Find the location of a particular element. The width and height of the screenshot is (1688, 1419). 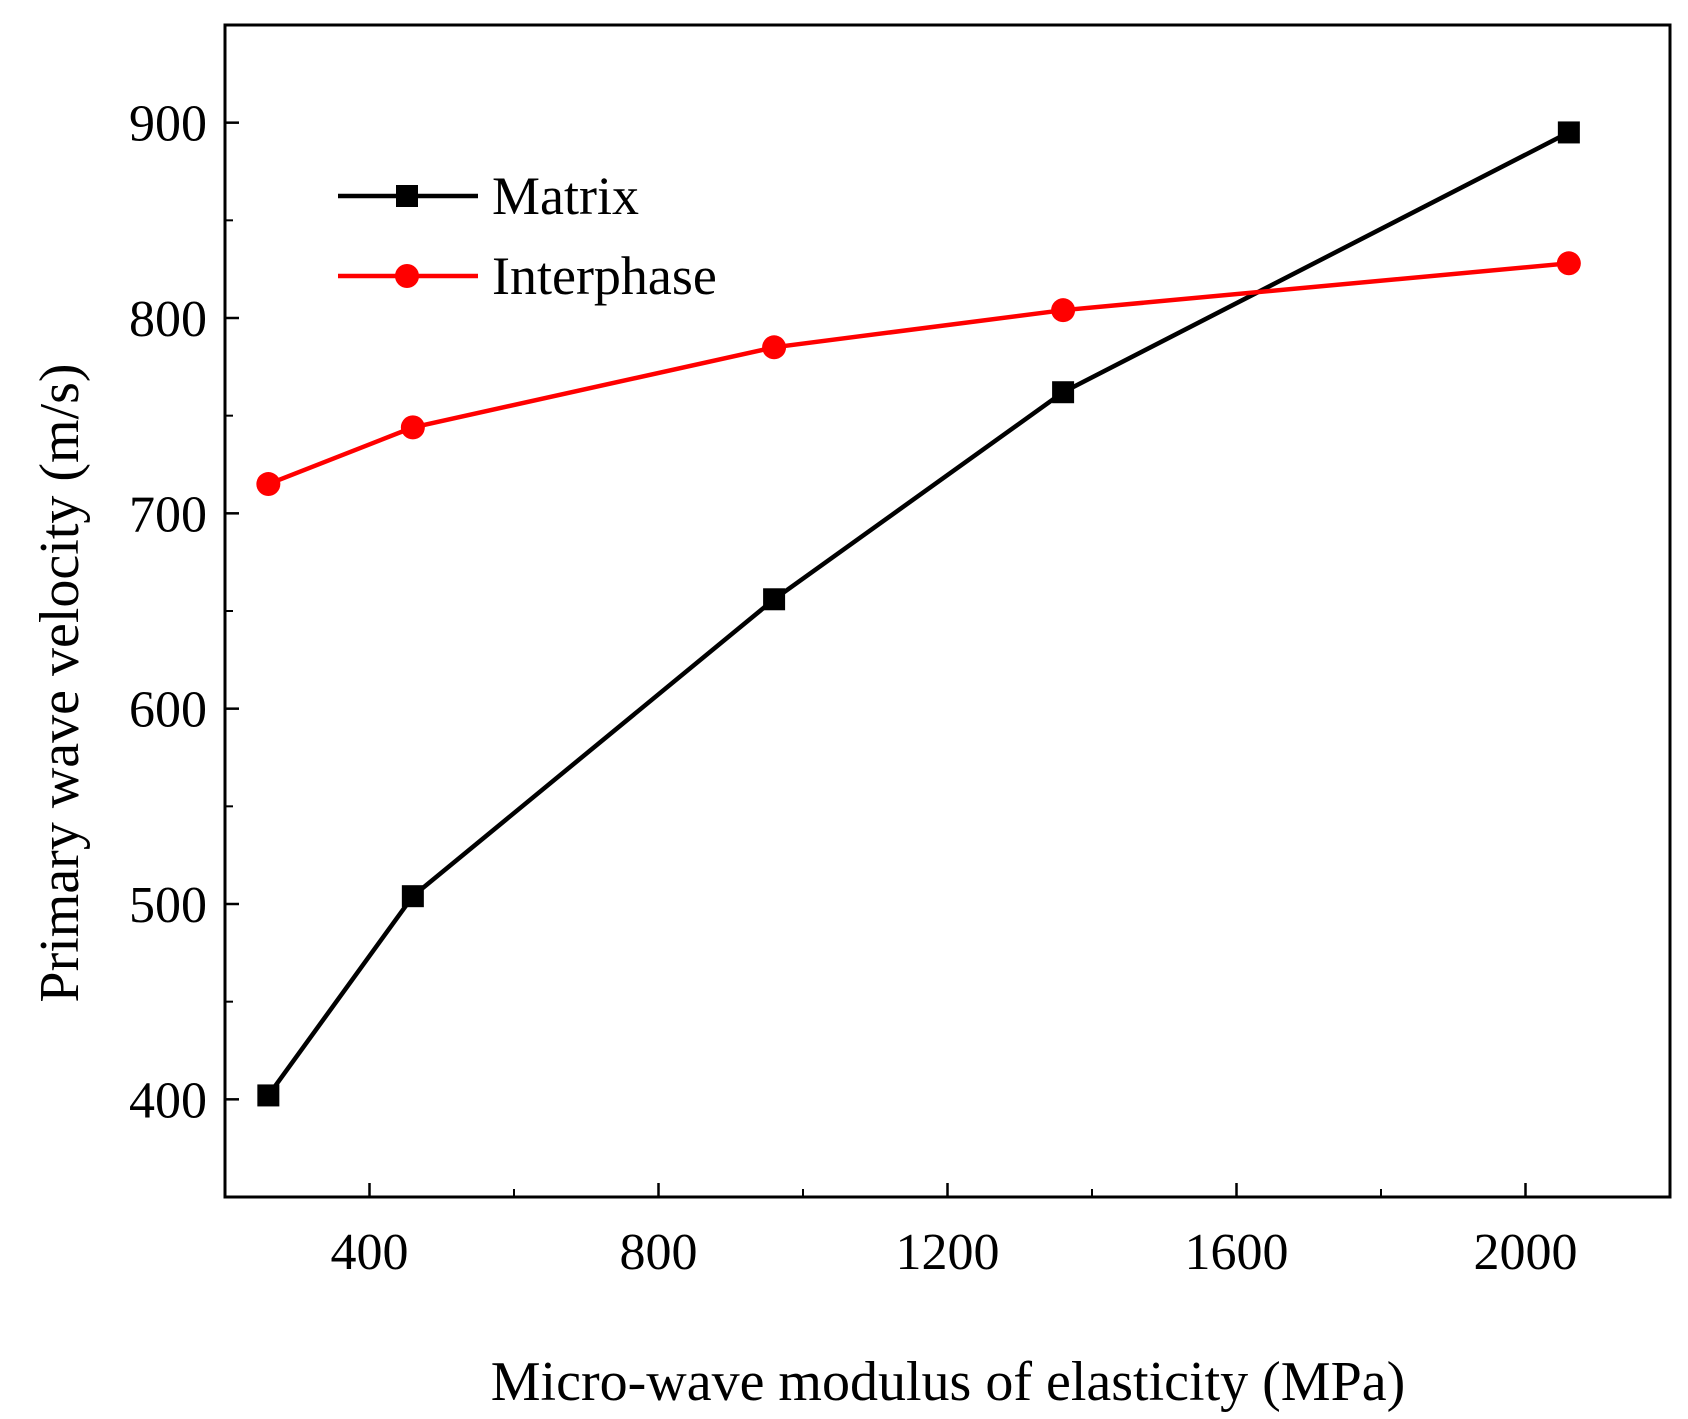

series-line-interphase is located at coordinates (918, 374).